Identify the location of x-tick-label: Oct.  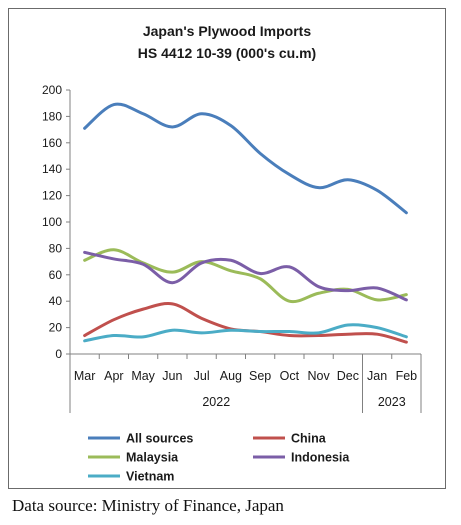
(290, 376).